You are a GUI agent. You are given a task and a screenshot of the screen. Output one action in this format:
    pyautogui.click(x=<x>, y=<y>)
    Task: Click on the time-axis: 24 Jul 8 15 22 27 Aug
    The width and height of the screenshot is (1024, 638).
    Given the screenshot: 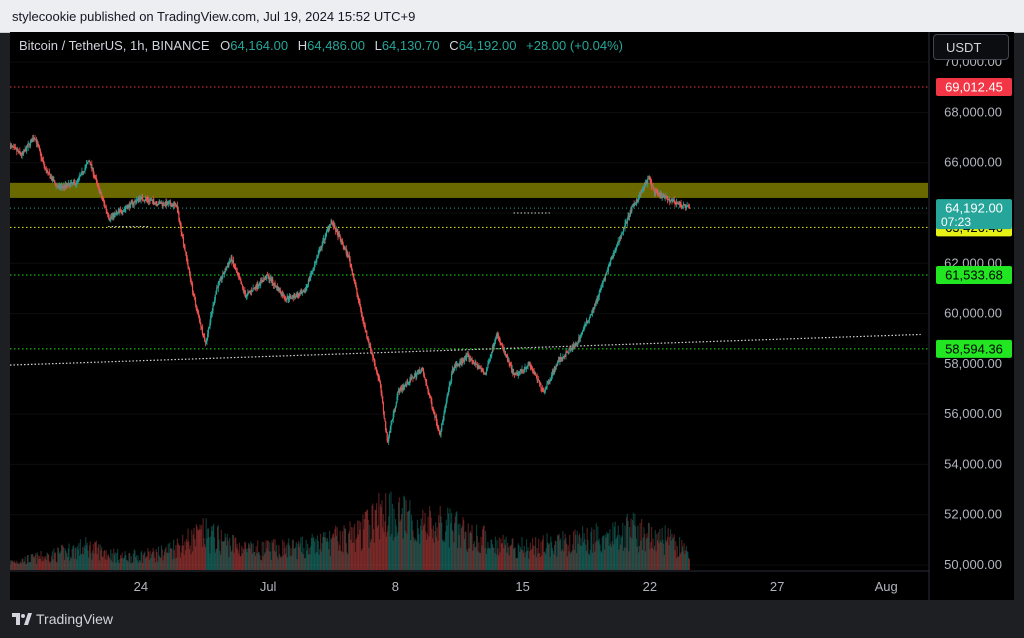 What is the action you would take?
    pyautogui.click(x=516, y=586)
    